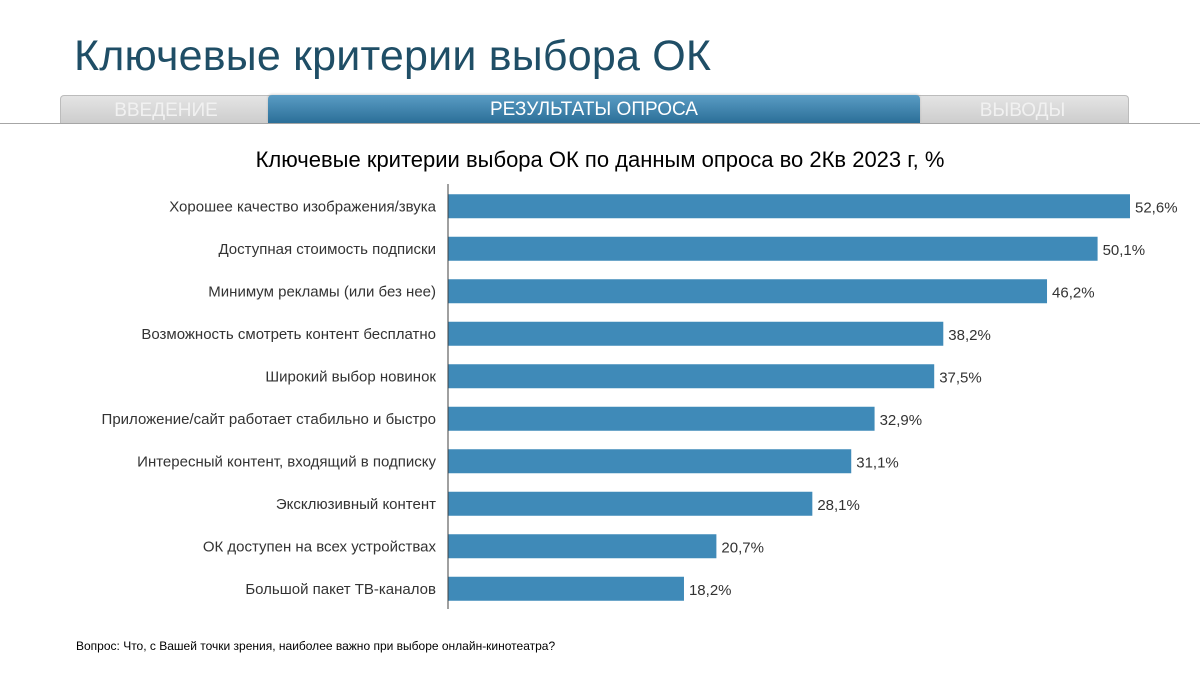 The image size is (1200, 678). What do you see at coordinates (340, 589) in the screenshot?
I see `category-label: Большой пакет ТВ-каналов` at bounding box center [340, 589].